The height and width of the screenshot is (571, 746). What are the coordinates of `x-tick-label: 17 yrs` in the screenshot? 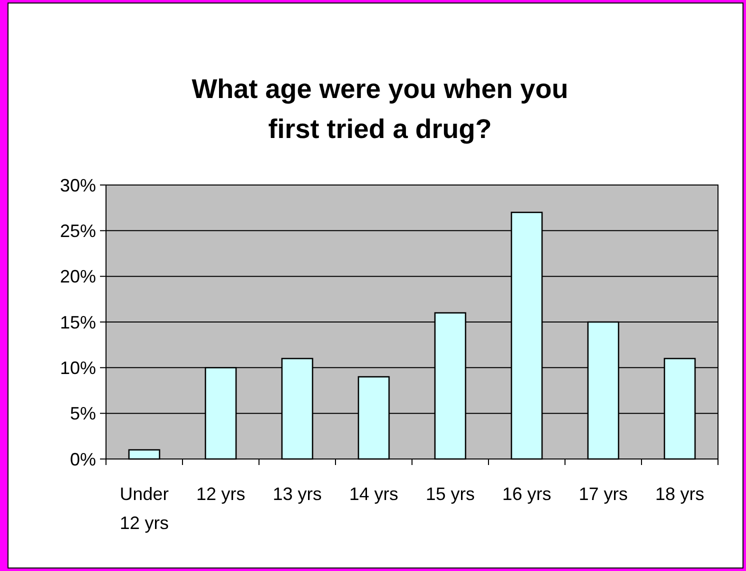 It's located at (603, 494).